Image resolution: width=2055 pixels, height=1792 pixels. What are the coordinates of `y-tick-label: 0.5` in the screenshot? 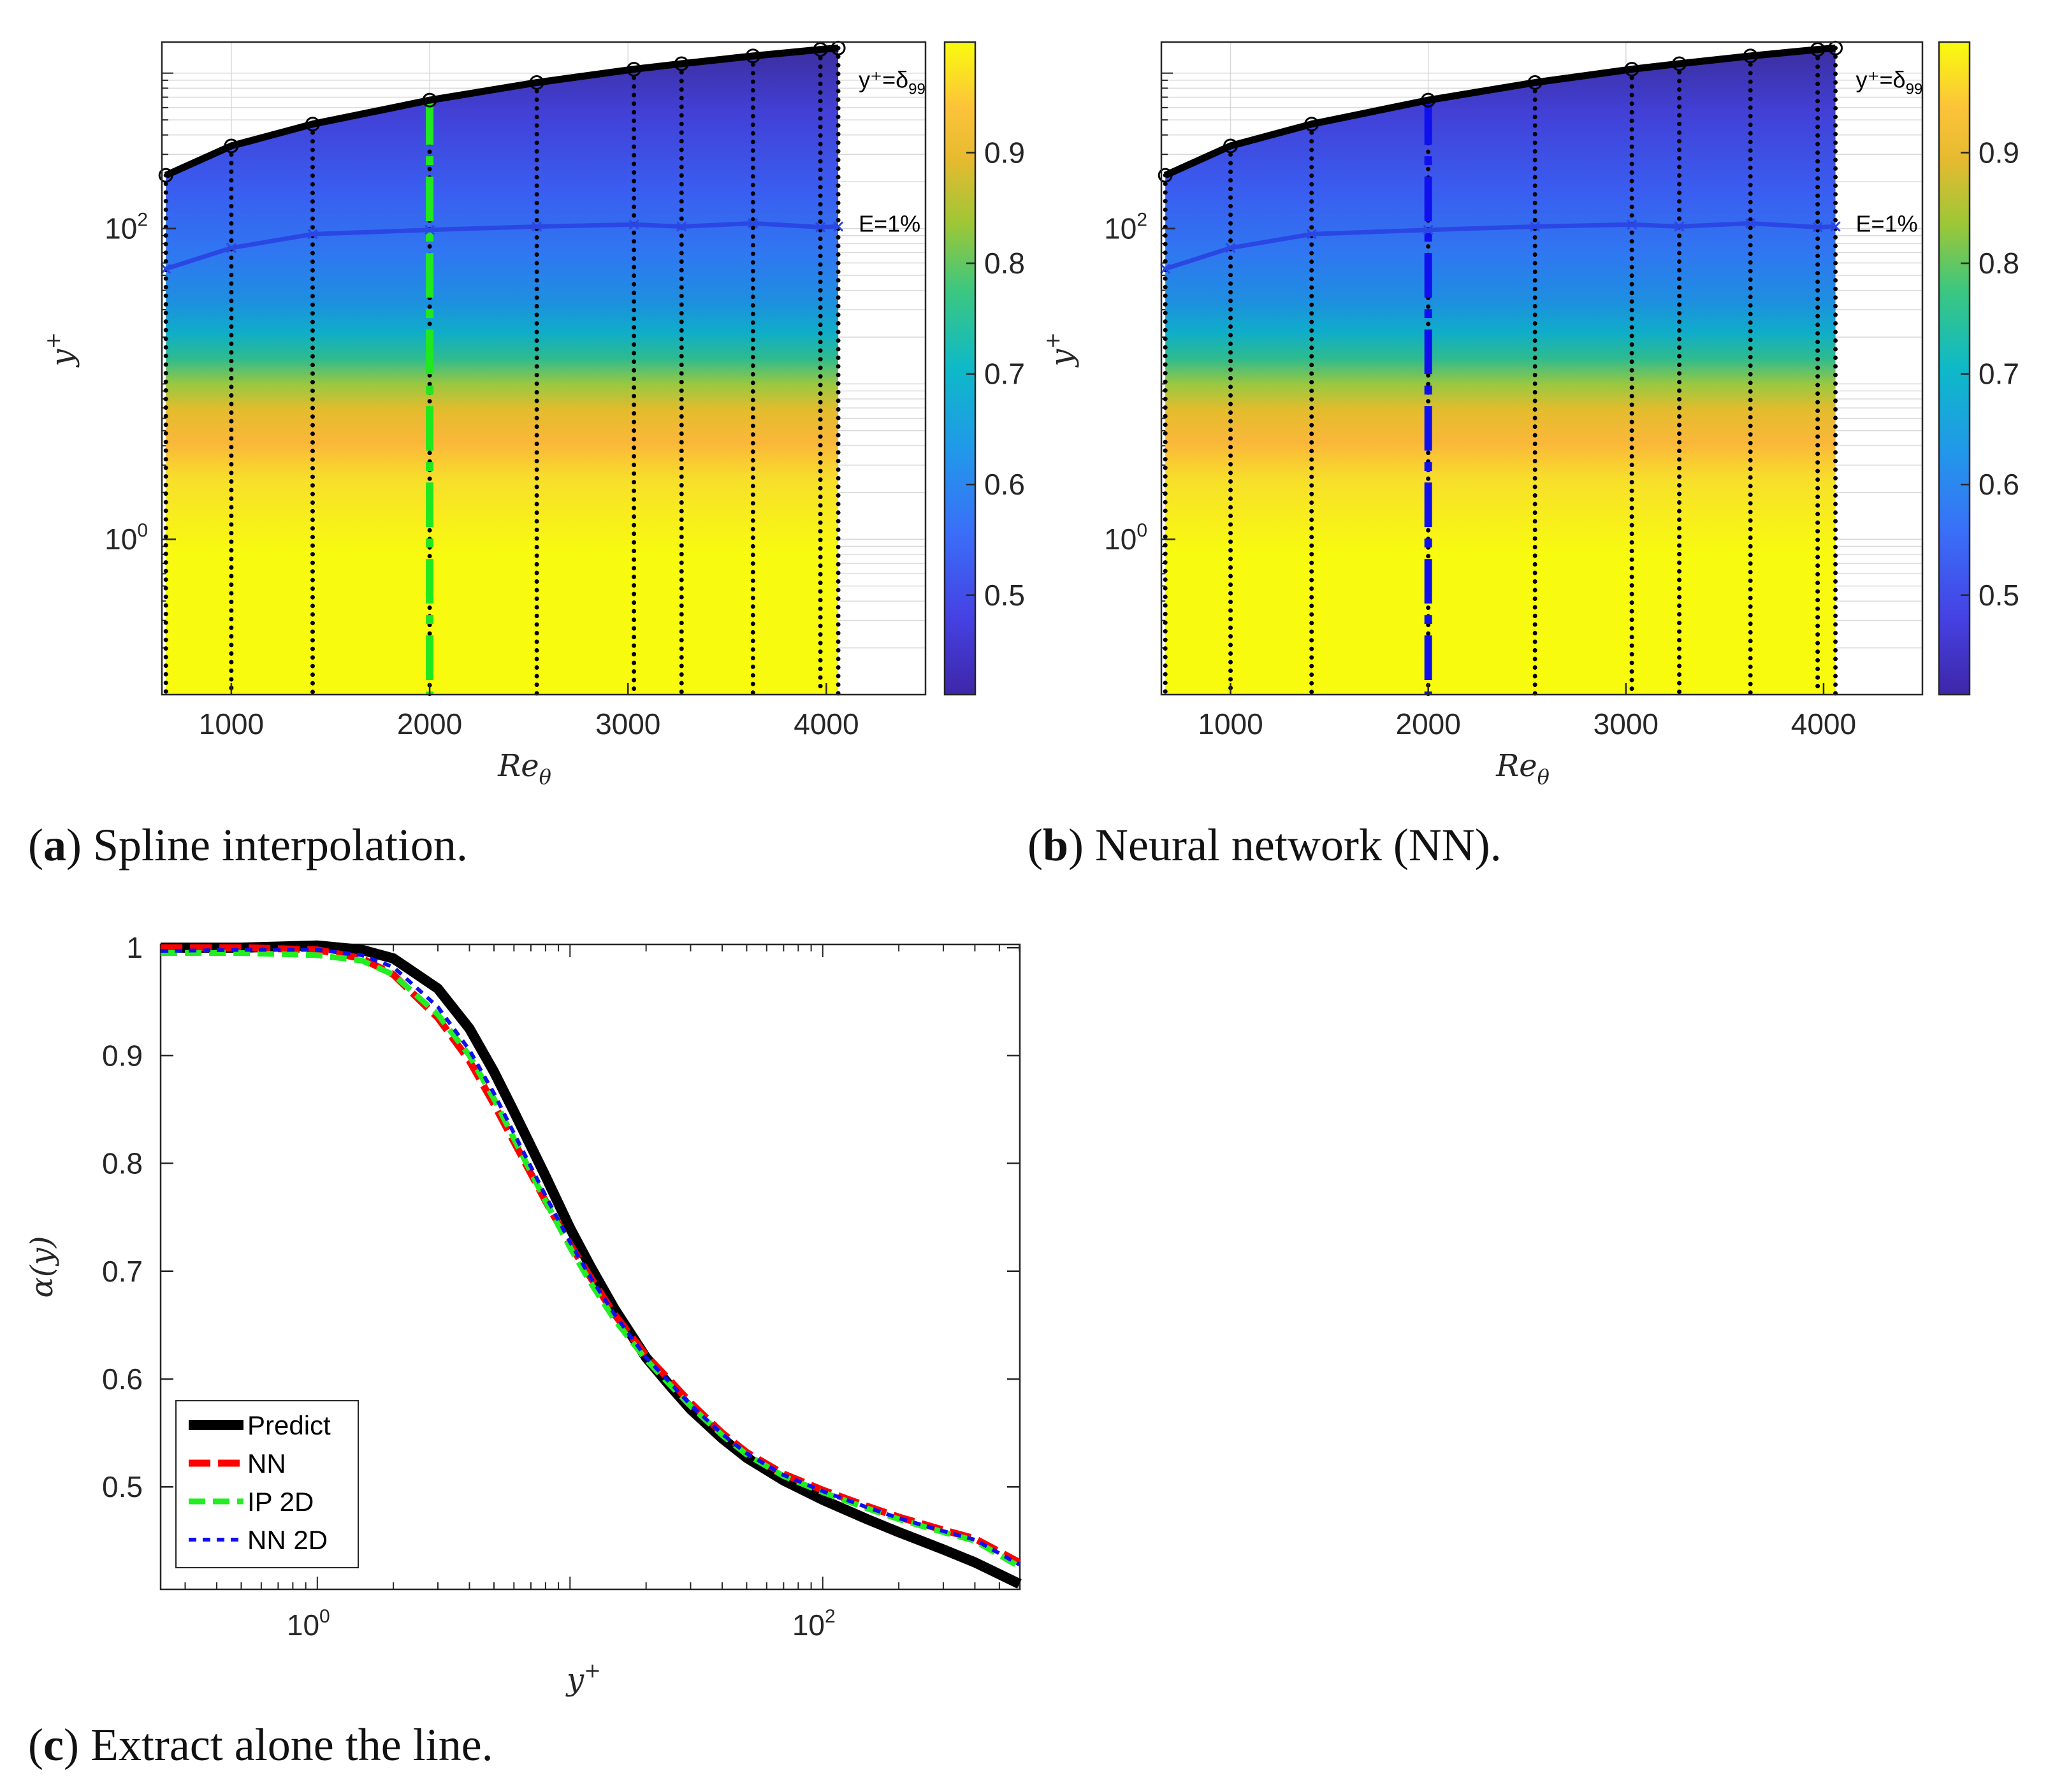 It's located at (122, 1486).